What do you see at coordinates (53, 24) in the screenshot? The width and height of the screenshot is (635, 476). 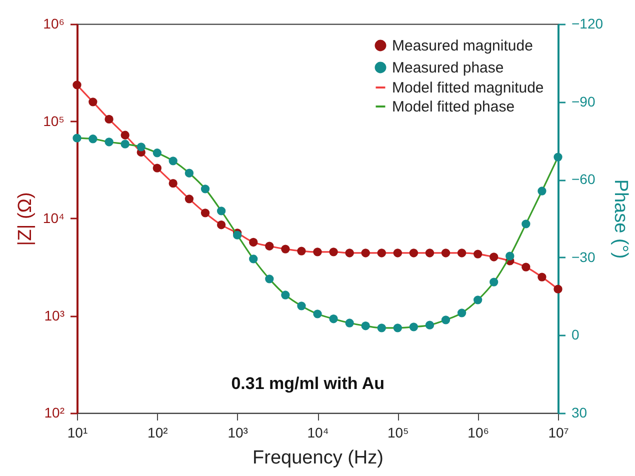 I see `y-tick-label: 10⁶` at bounding box center [53, 24].